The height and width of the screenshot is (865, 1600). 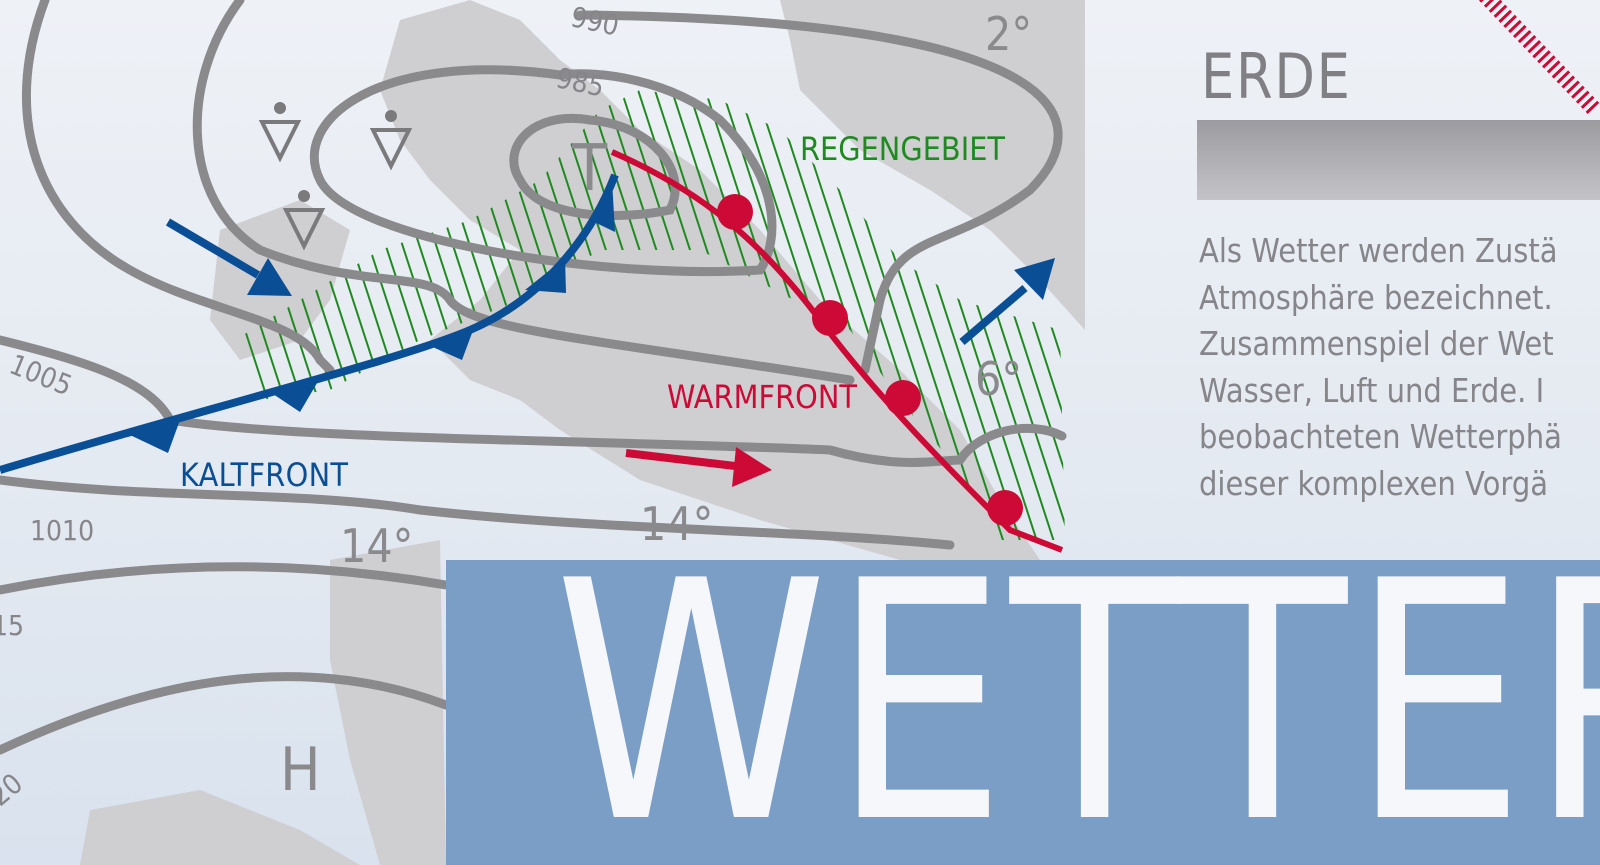 I want to click on cold-front-label: KALTFRONT, so click(x=264, y=475).